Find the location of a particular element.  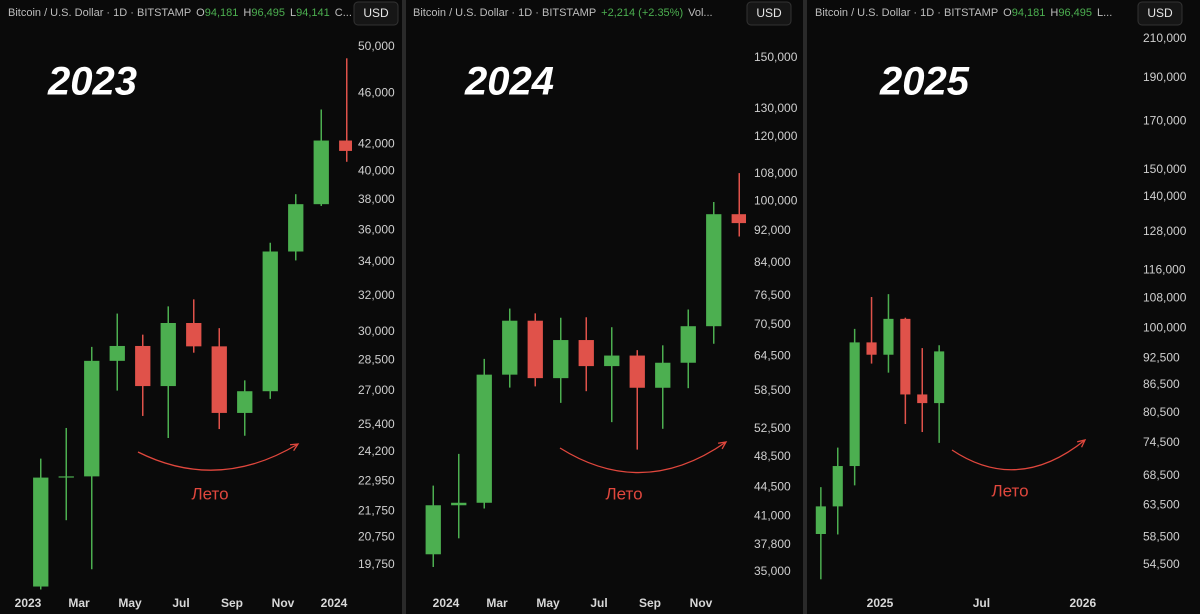

y-tick-label: 50,000 is located at coordinates (376, 46).